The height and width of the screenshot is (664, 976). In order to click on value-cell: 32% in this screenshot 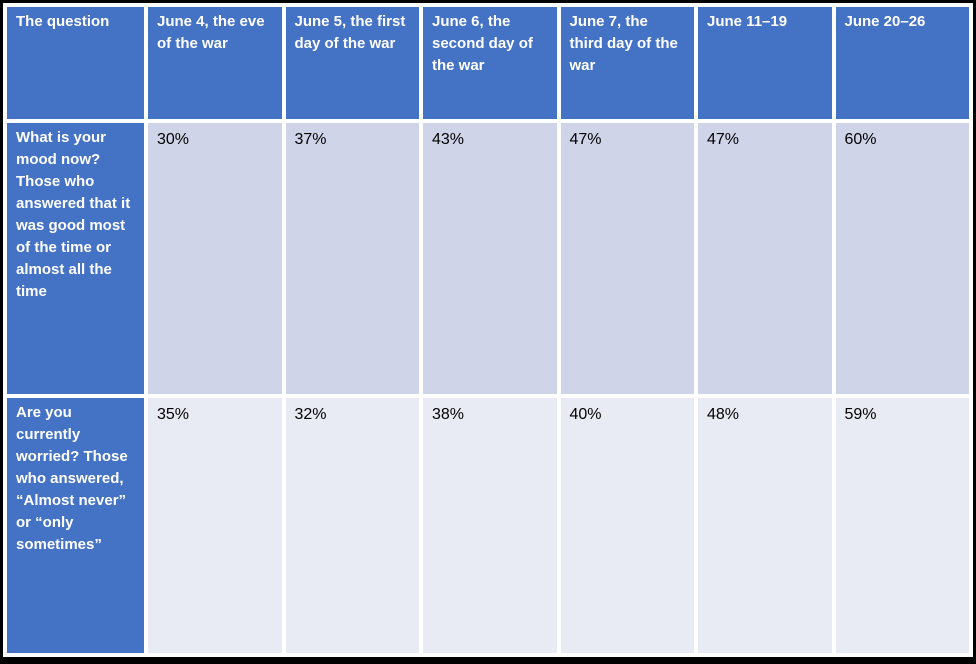, I will do `click(352, 525)`.